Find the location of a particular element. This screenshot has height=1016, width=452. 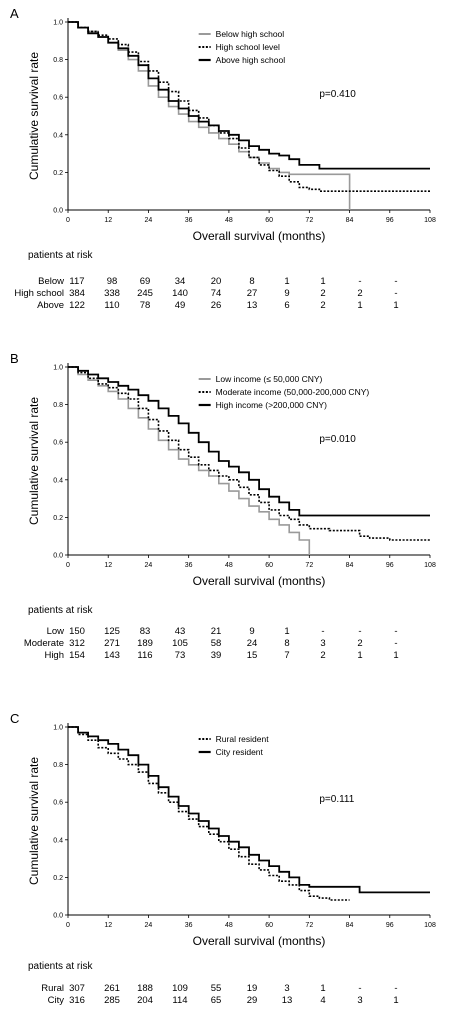

risk-count: 285 is located at coordinates (112, 1000).